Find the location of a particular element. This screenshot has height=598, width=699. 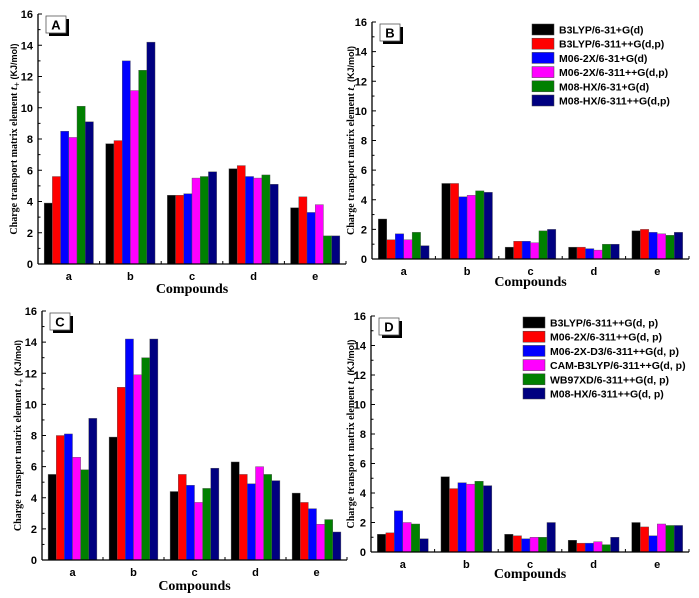

legend-label: M08-HX/6-31+G(d) is located at coordinates (604, 87).